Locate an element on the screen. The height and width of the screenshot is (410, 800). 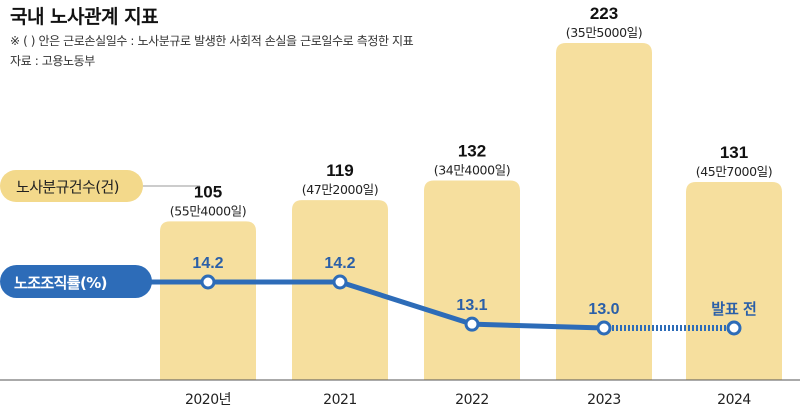
x-tick-label: 2024 is located at coordinates (734, 400).